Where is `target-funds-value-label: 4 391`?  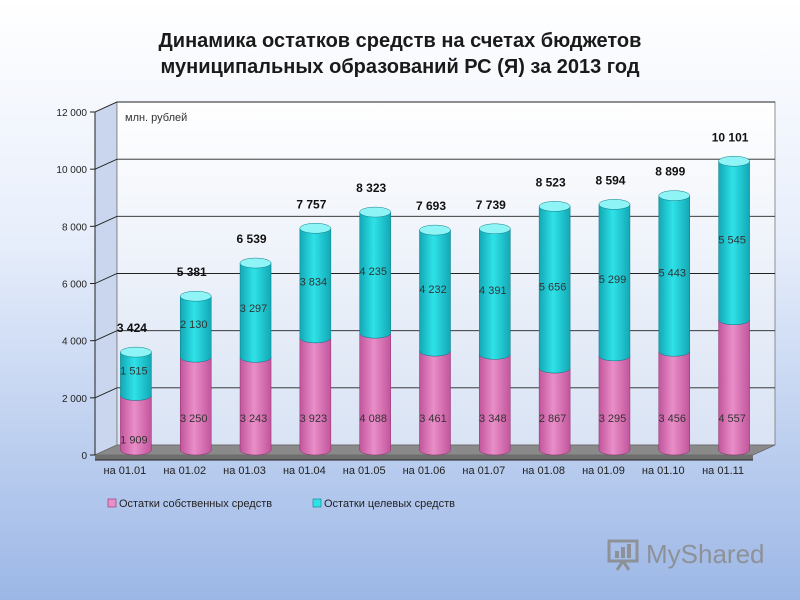
target-funds-value-label: 4 391 is located at coordinates (493, 291).